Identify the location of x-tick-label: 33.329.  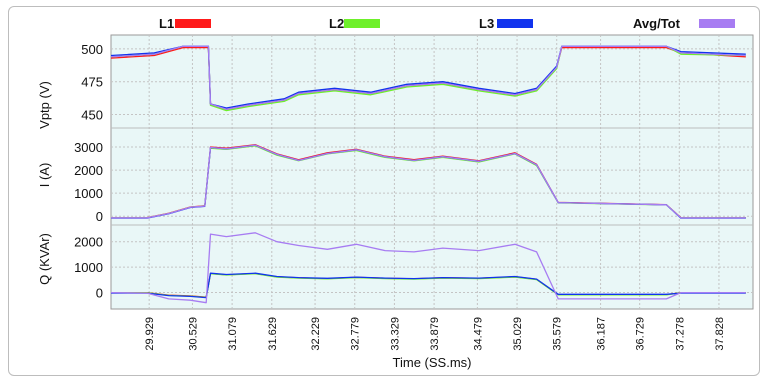
(395, 334).